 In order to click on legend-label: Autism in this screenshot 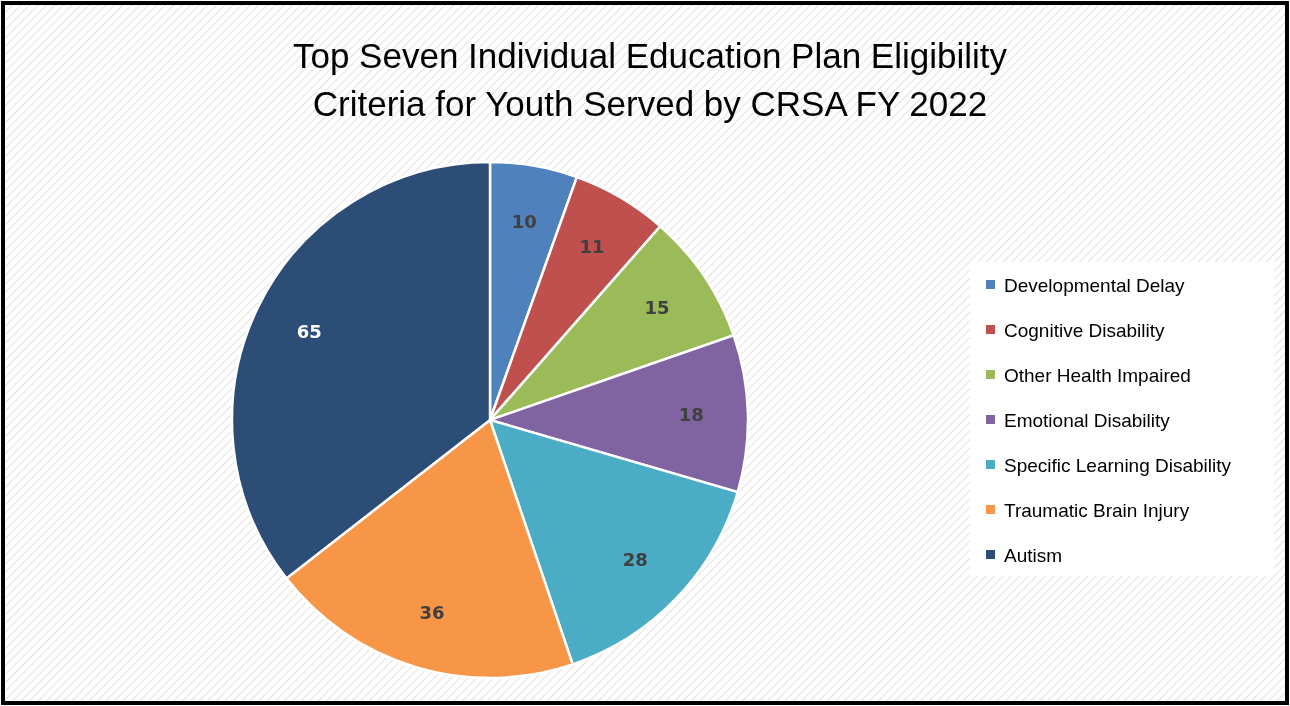, I will do `click(1033, 555)`.